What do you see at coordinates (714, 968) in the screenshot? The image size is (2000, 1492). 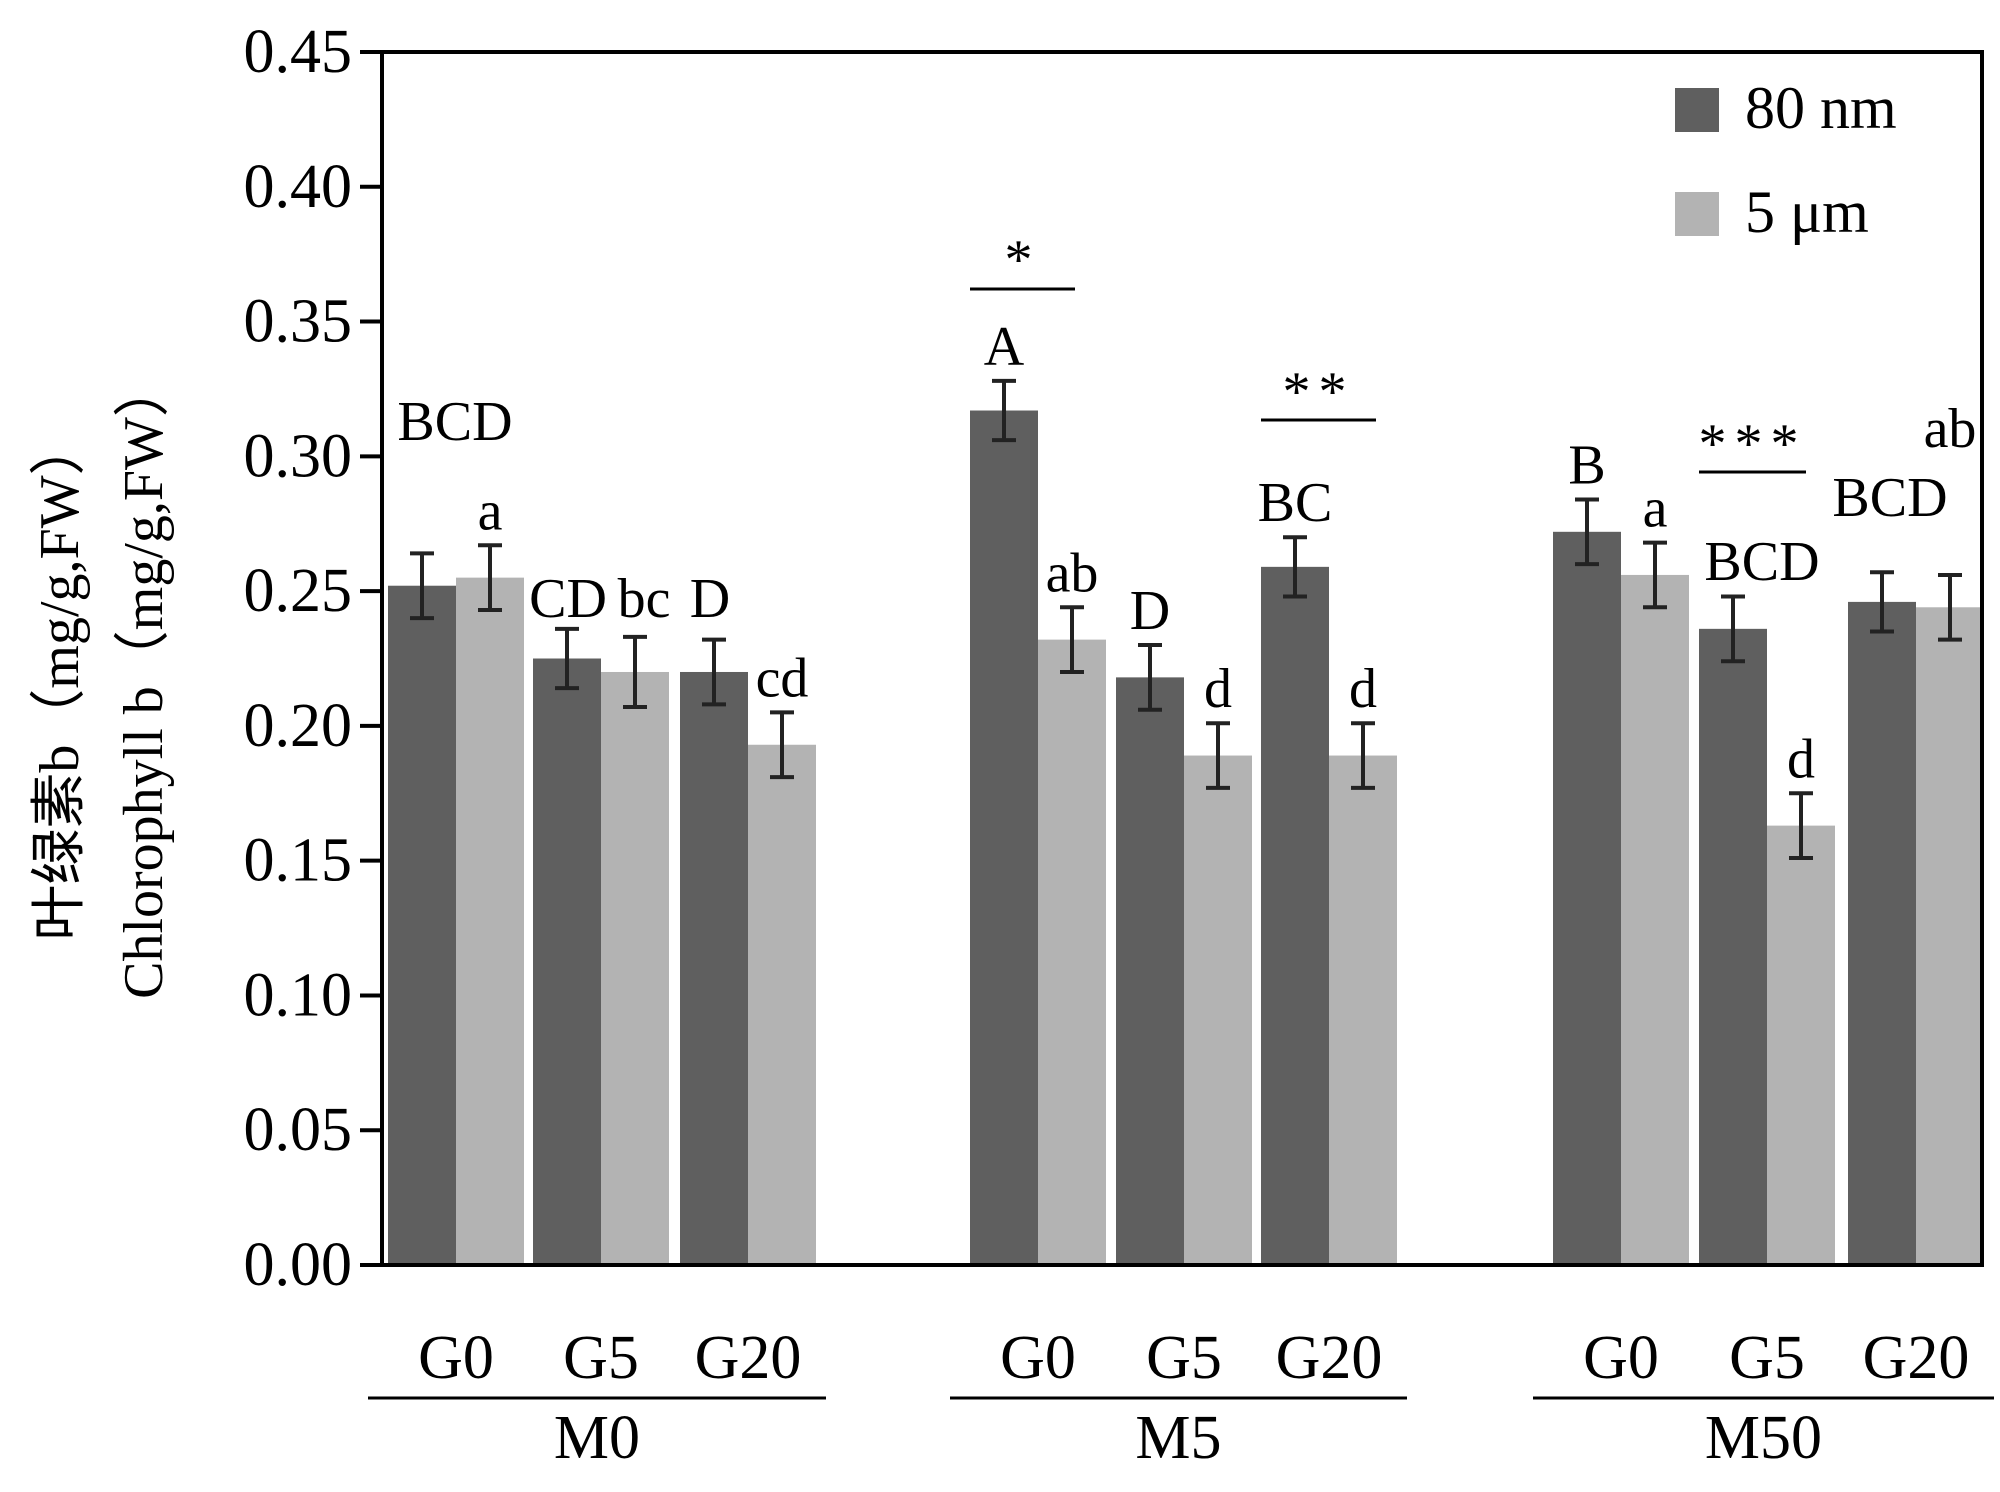 I see `bar-80nm-M0-G20` at bounding box center [714, 968].